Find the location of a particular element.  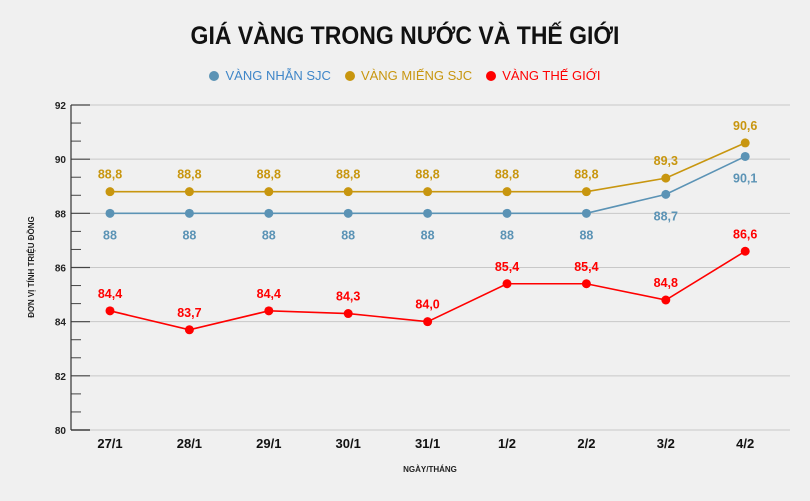

y-tick-label: 88 is located at coordinates (61, 214).